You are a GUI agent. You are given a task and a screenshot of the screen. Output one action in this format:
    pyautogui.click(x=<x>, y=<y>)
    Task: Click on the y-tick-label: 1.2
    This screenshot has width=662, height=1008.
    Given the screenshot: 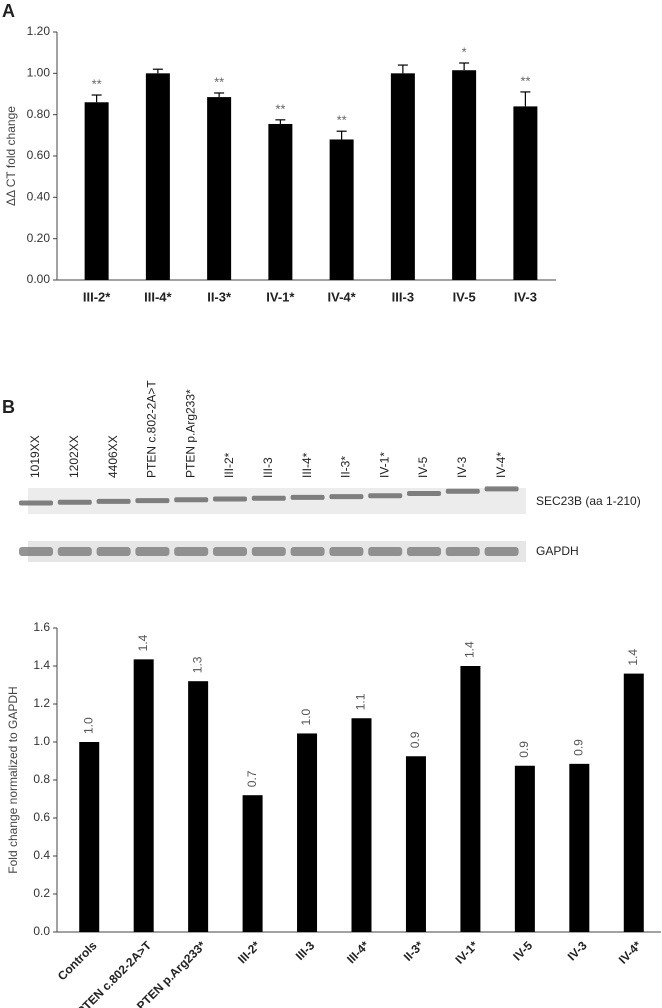 What is the action you would take?
    pyautogui.click(x=41, y=703)
    